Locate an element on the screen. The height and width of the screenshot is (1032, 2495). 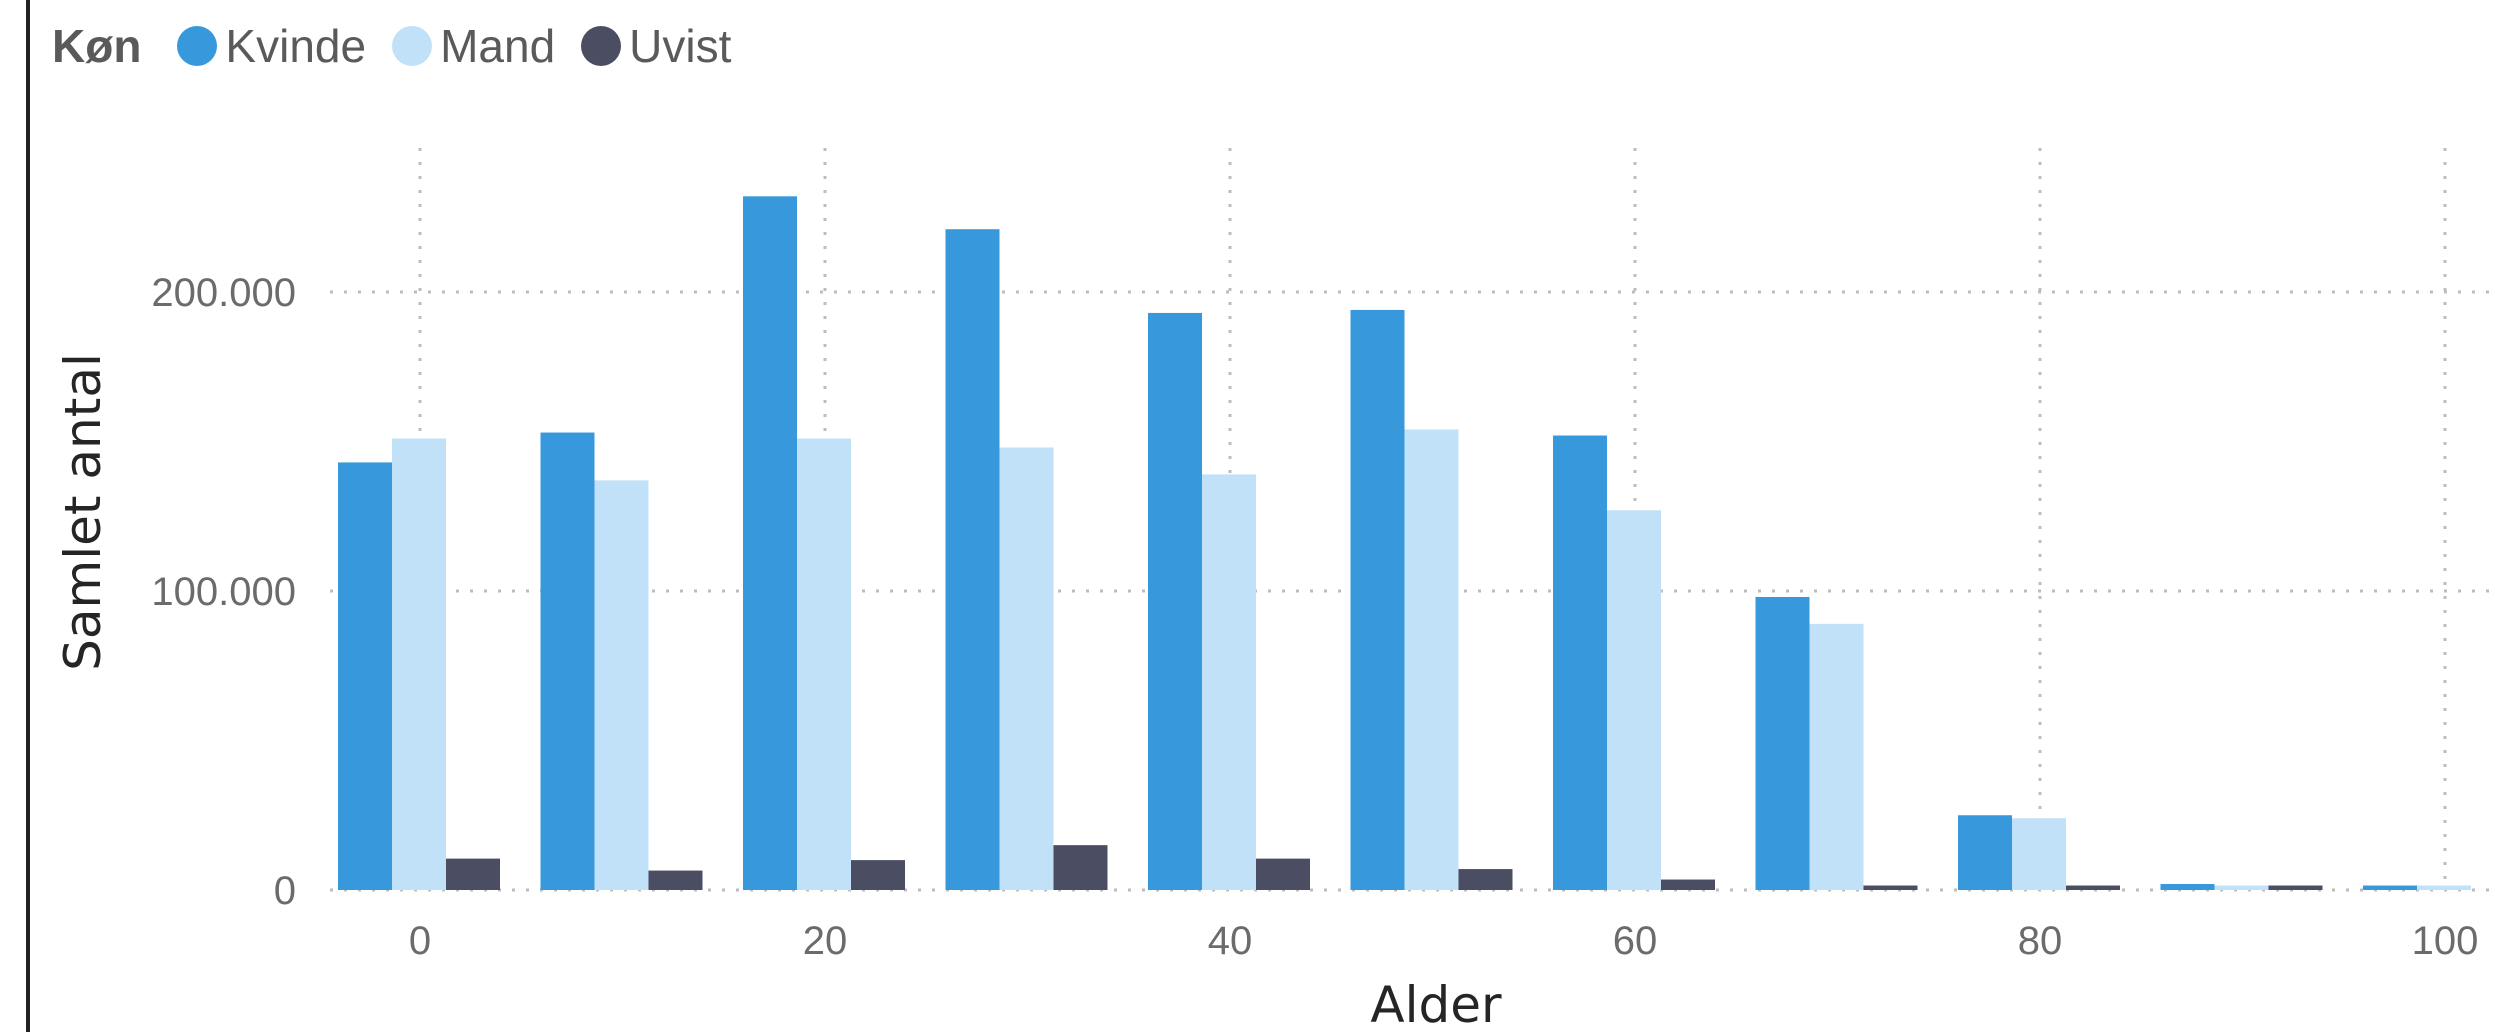
y-tick-label: 200.000 is located at coordinates (223, 293).